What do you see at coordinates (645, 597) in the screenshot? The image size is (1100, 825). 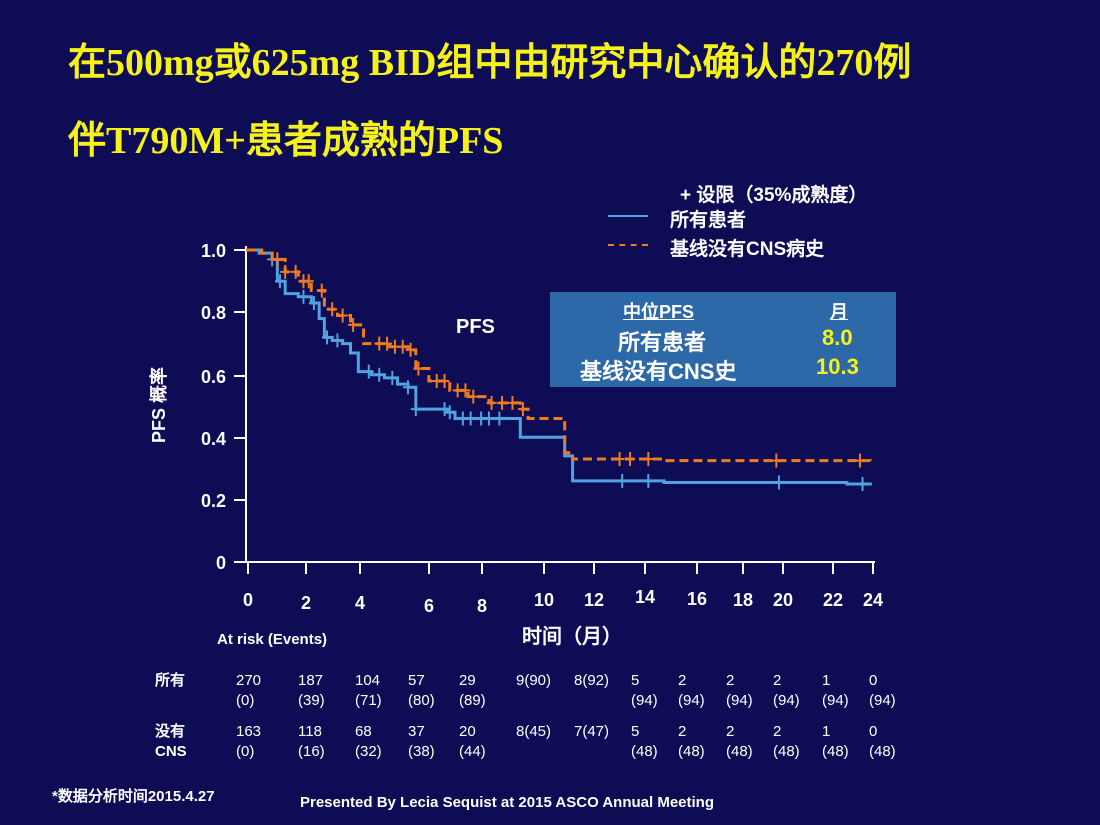 I see `x-tick-label: 14` at bounding box center [645, 597].